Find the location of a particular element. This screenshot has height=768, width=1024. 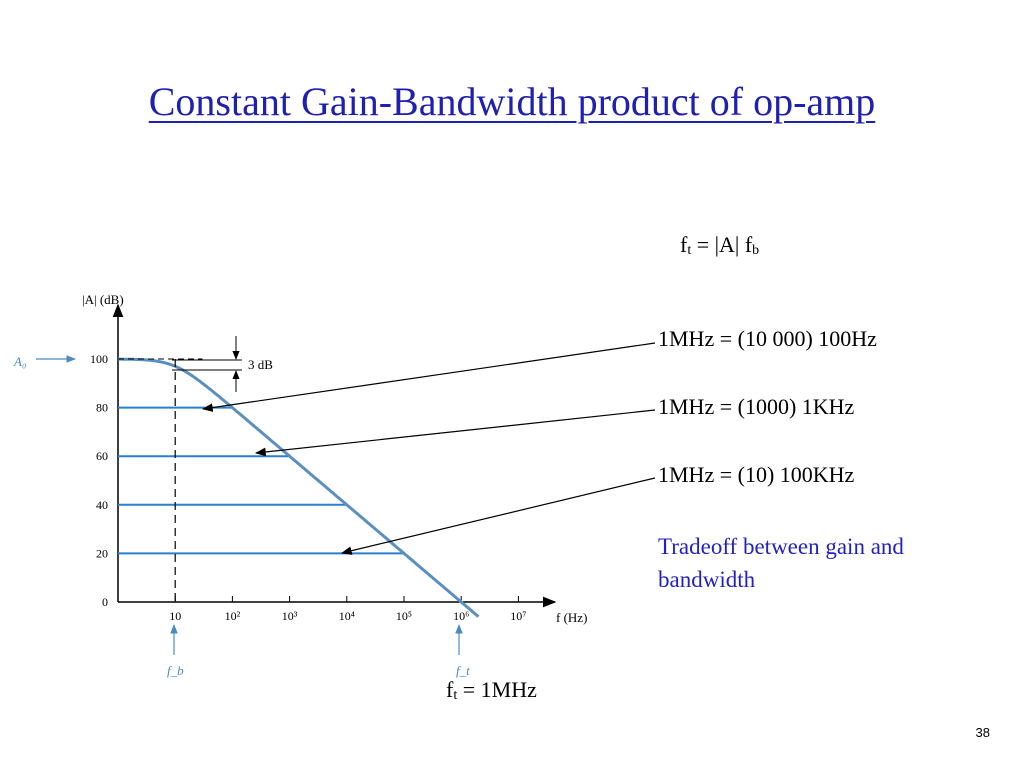

x-axis-label: f (Hz) is located at coordinates (571, 617).